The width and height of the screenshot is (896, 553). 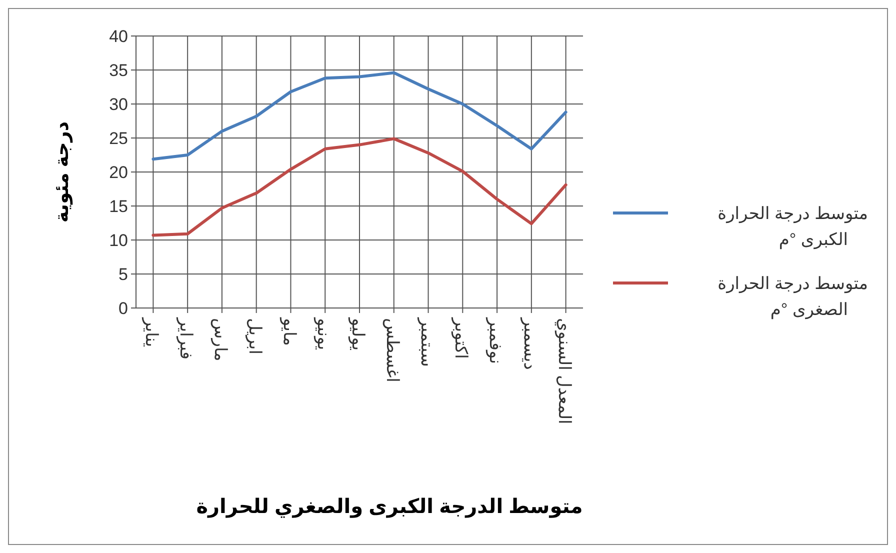 I want to click on y-tick-label: 20, so click(x=118, y=172).